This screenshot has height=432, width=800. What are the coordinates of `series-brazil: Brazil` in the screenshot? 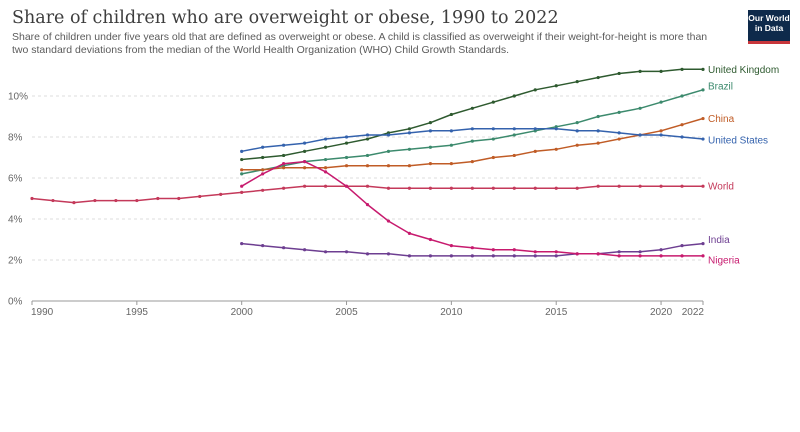 It's located at (486, 128).